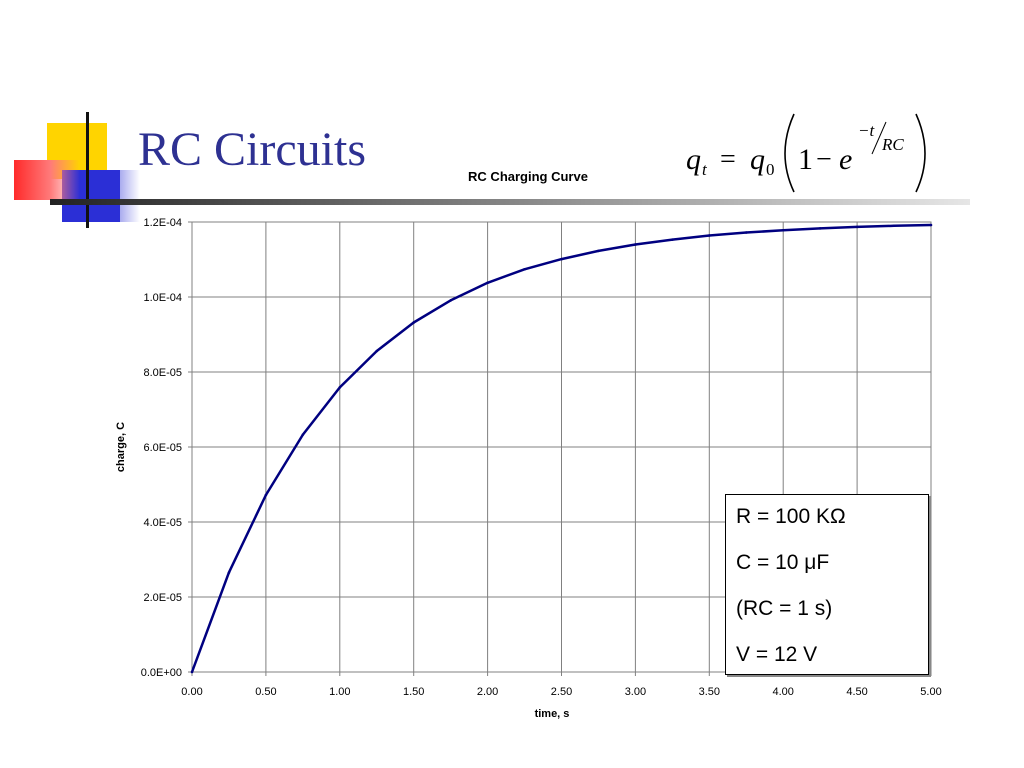 Image resolution: width=1024 pixels, height=768 pixels. Describe the element at coordinates (87, 170) in the screenshot. I see `decor-vertical-line` at that location.